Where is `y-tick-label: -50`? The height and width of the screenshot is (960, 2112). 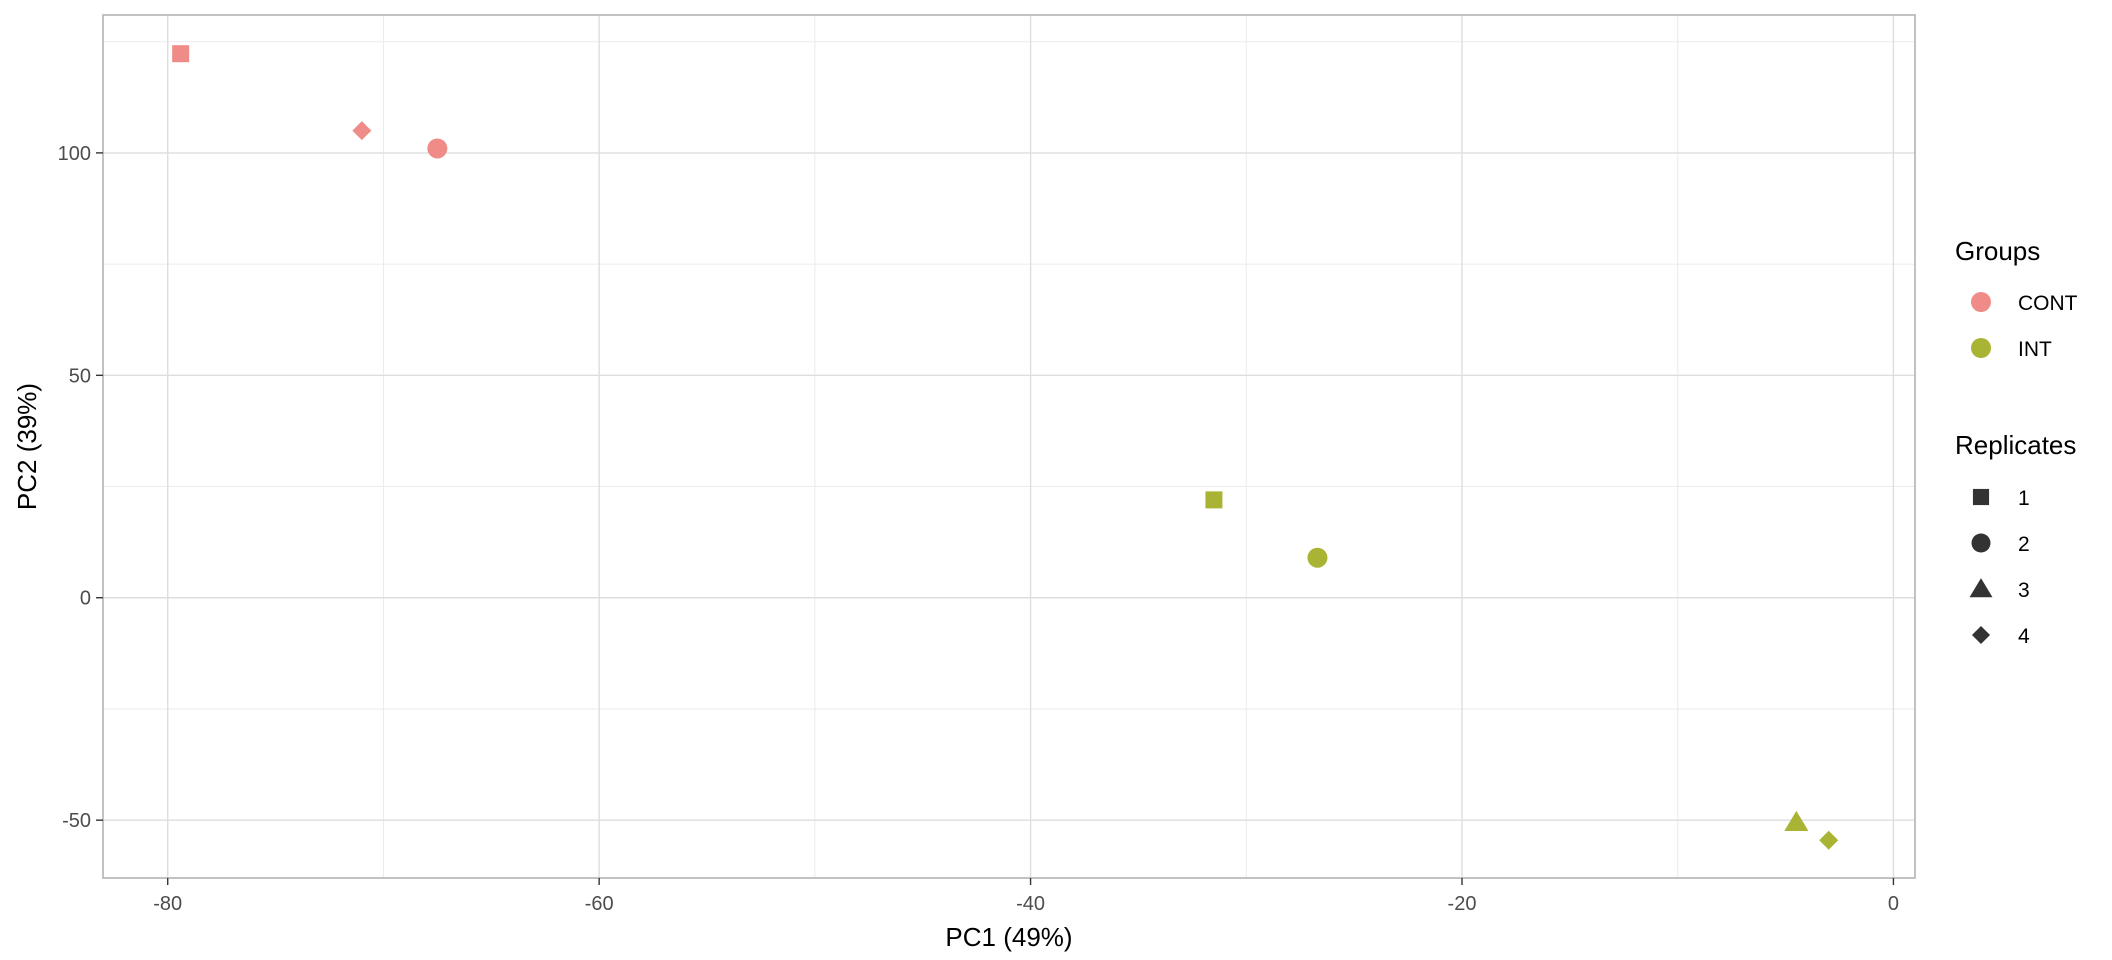
y-tick-label: -50 is located at coordinates (76, 821).